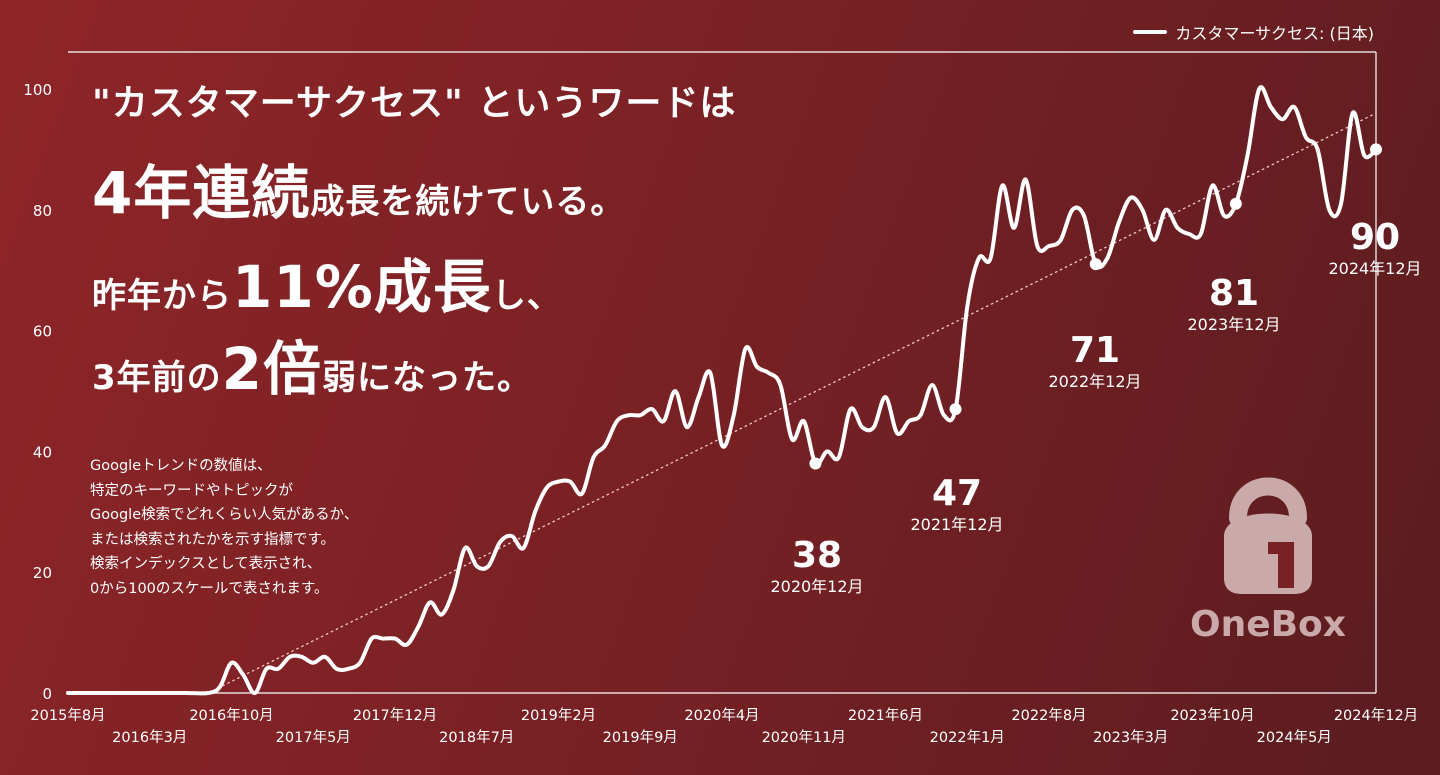  I want to click on headline-text: 成長を続けている。, so click(468, 202).